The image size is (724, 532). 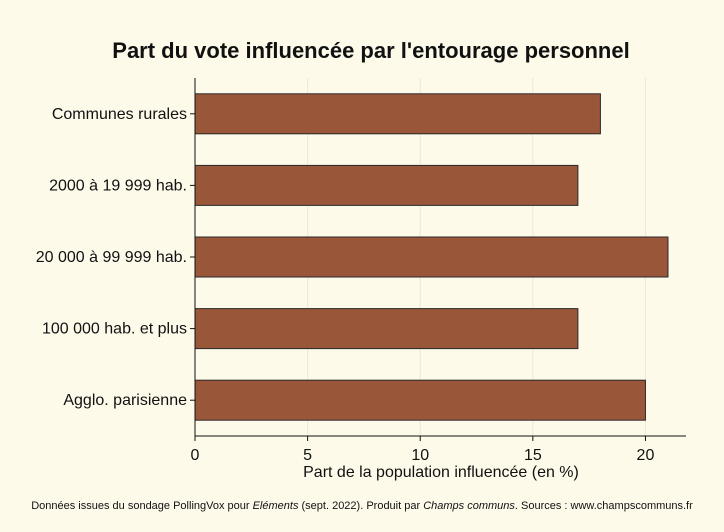 What do you see at coordinates (307, 455) in the screenshot?
I see `x-tick-label-1: 5` at bounding box center [307, 455].